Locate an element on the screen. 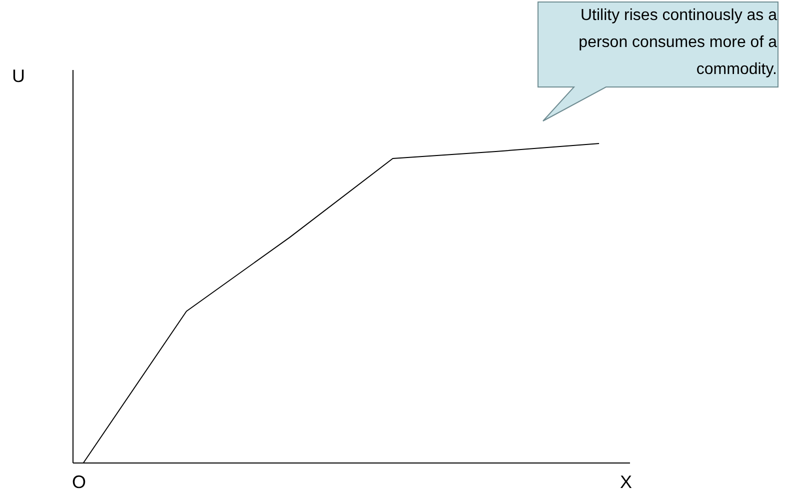 The height and width of the screenshot is (498, 797). text: O is located at coordinates (79, 482).